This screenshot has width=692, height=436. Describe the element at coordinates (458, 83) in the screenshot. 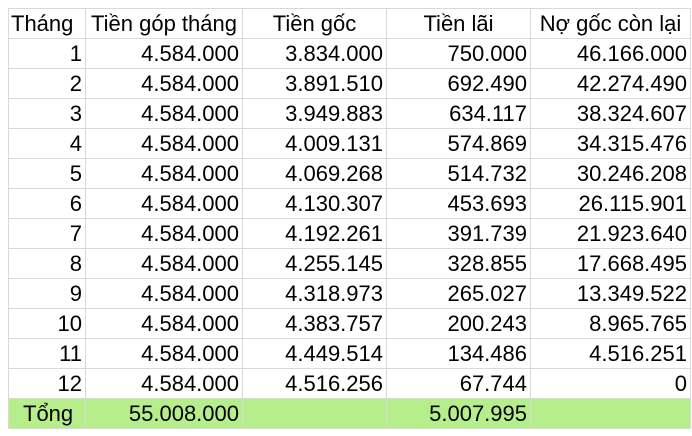

I see `cell-interest: 692.490` at that location.